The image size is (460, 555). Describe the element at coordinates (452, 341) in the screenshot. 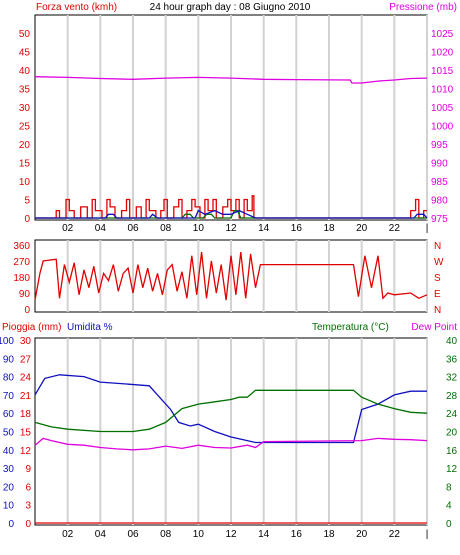

I see `temperature-tick-label: 40` at that location.